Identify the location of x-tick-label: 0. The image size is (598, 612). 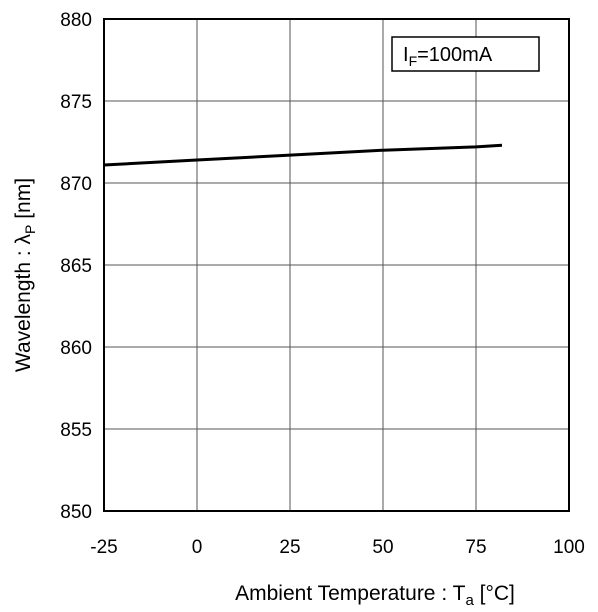
(197, 547).